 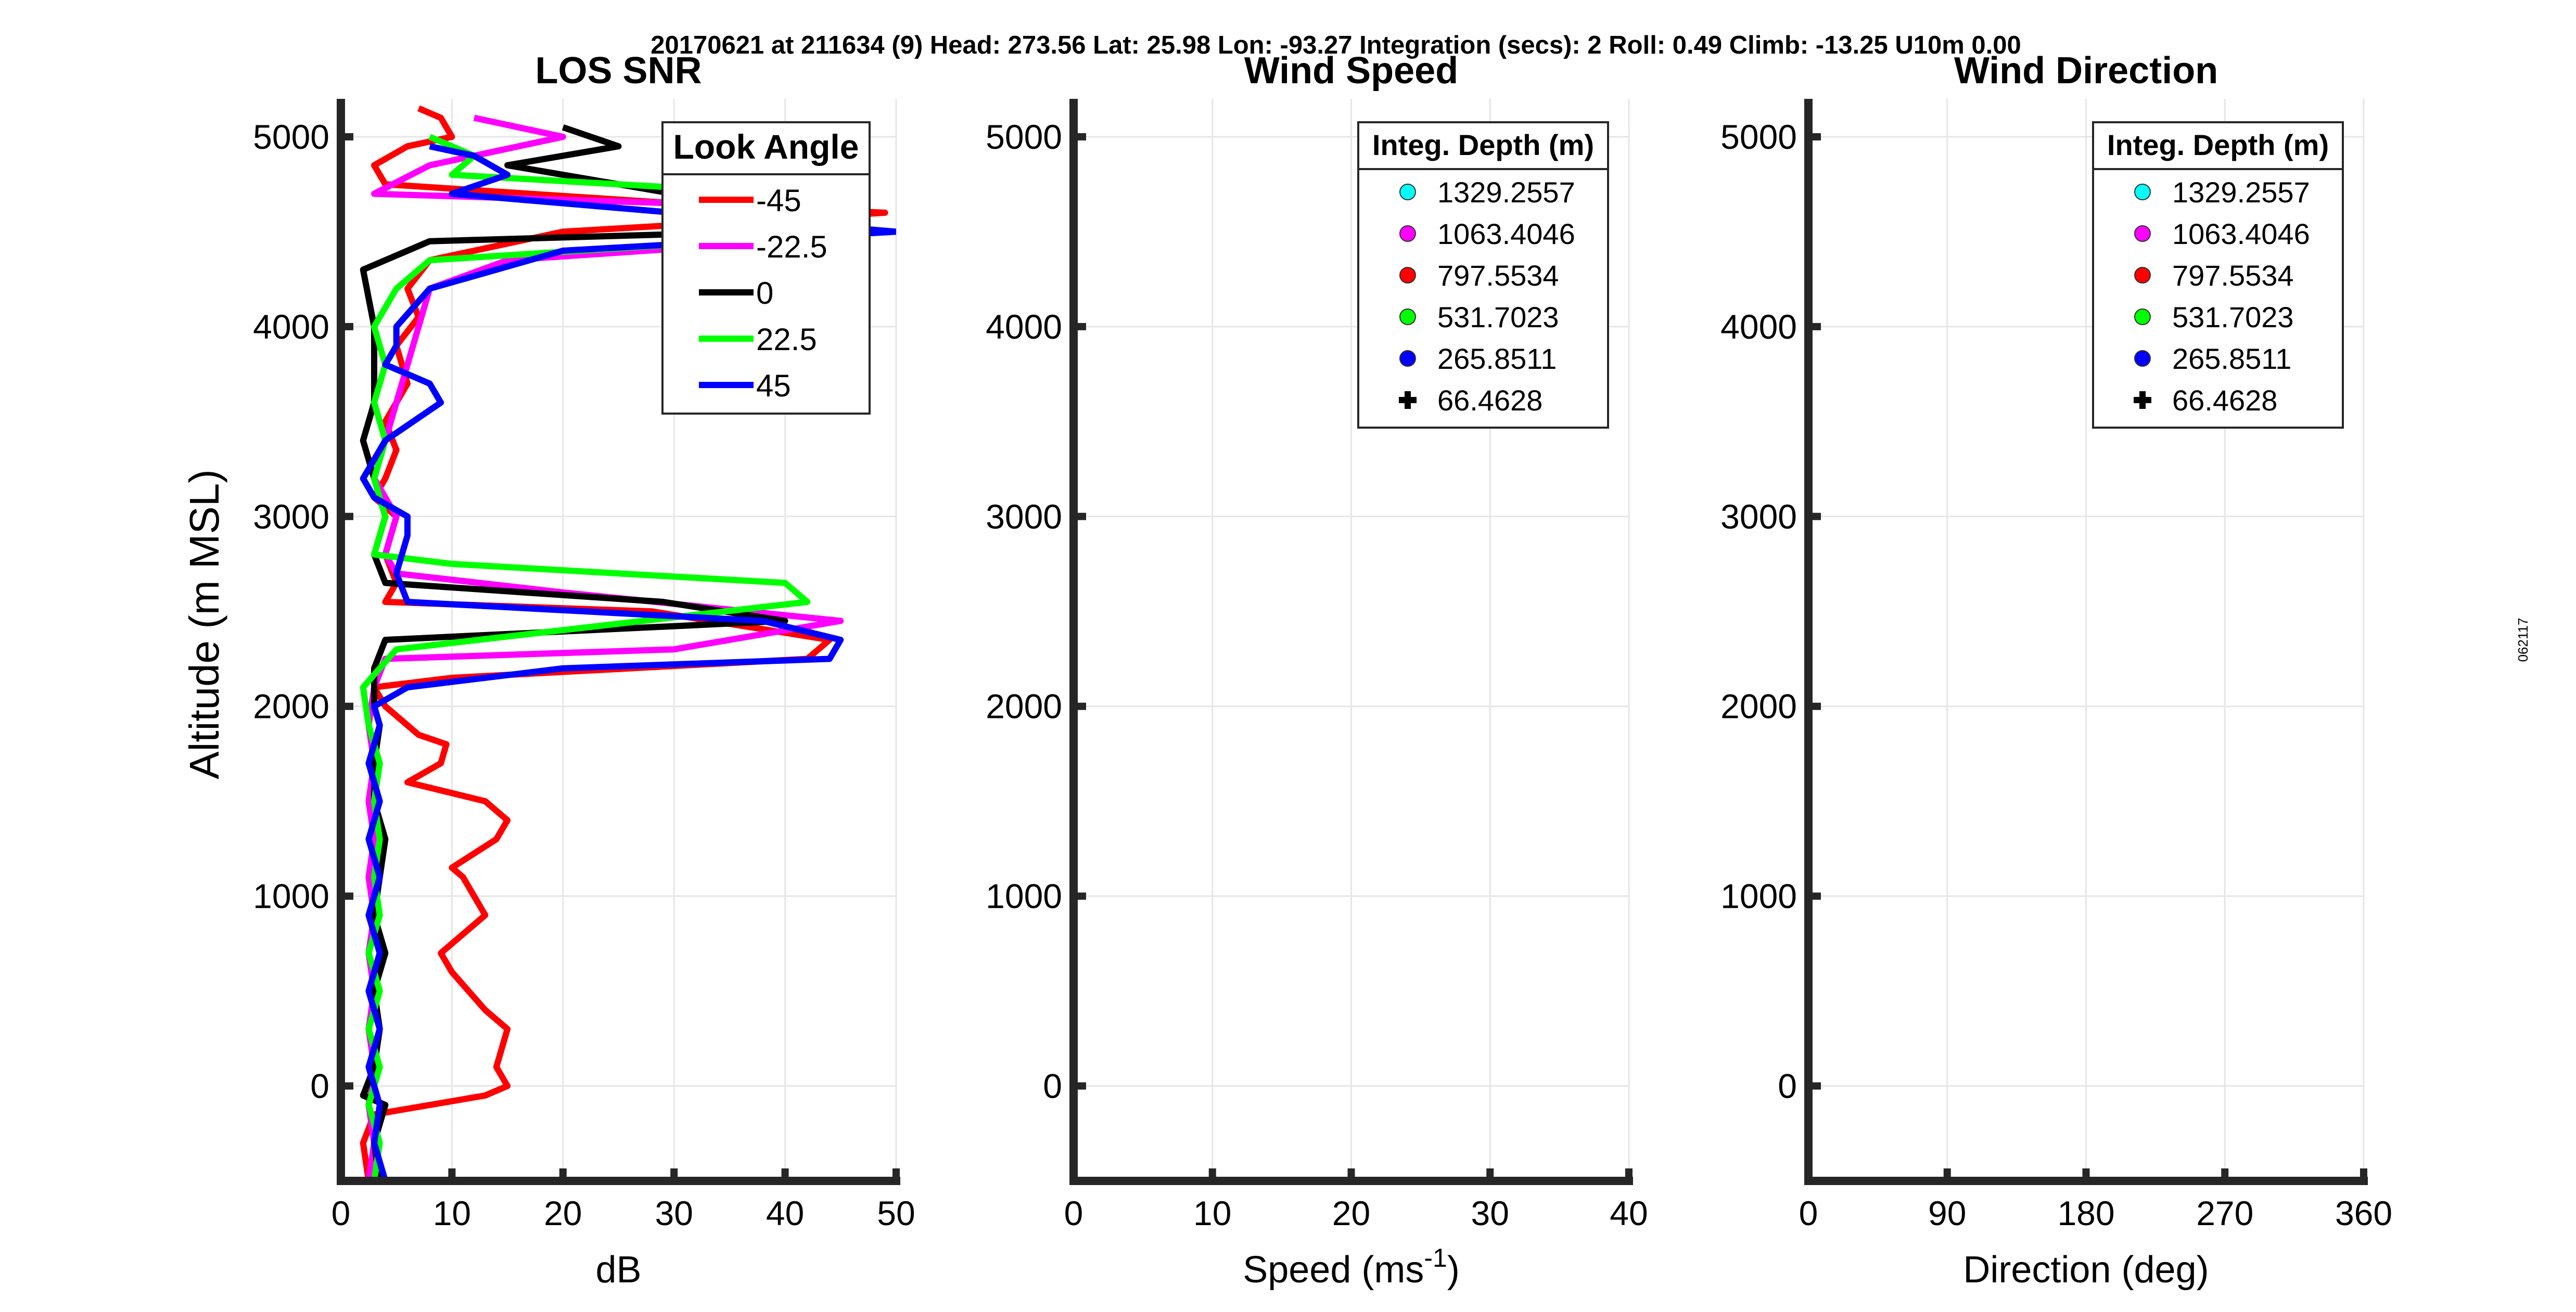 I want to click on x-tick-label: 360, so click(x=2363, y=1213).